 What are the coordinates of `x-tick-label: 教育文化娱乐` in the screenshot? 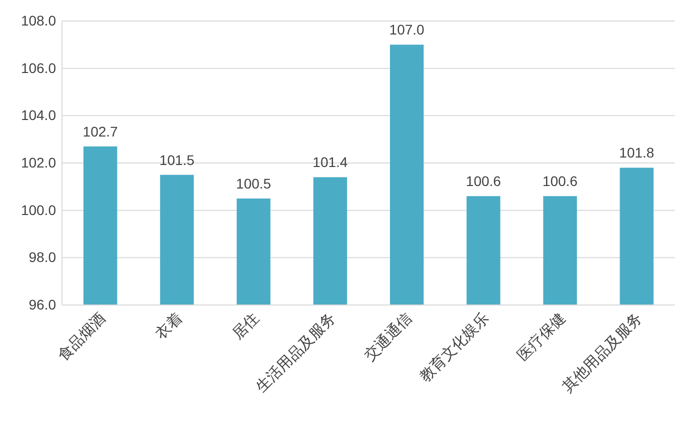 It's located at (454, 348).